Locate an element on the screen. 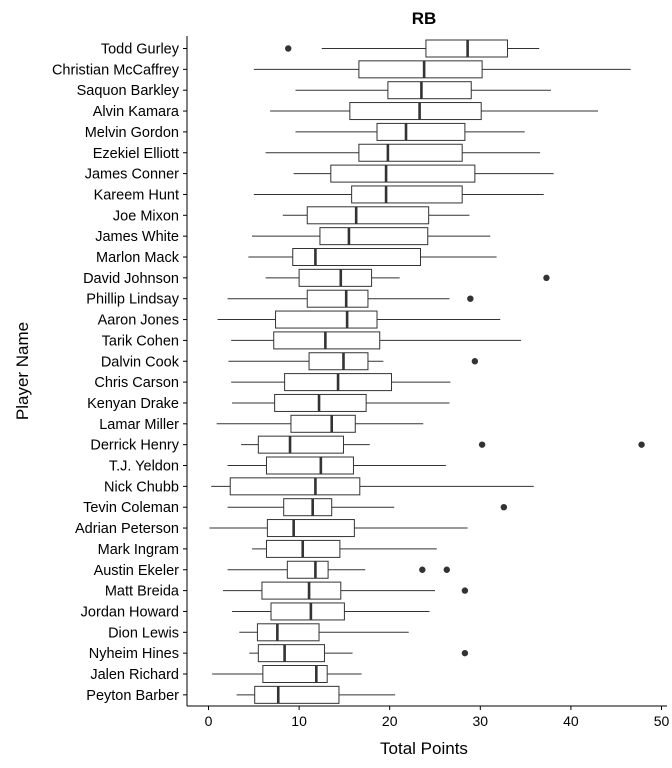  box-nyheim-hines is located at coordinates (359, 653).